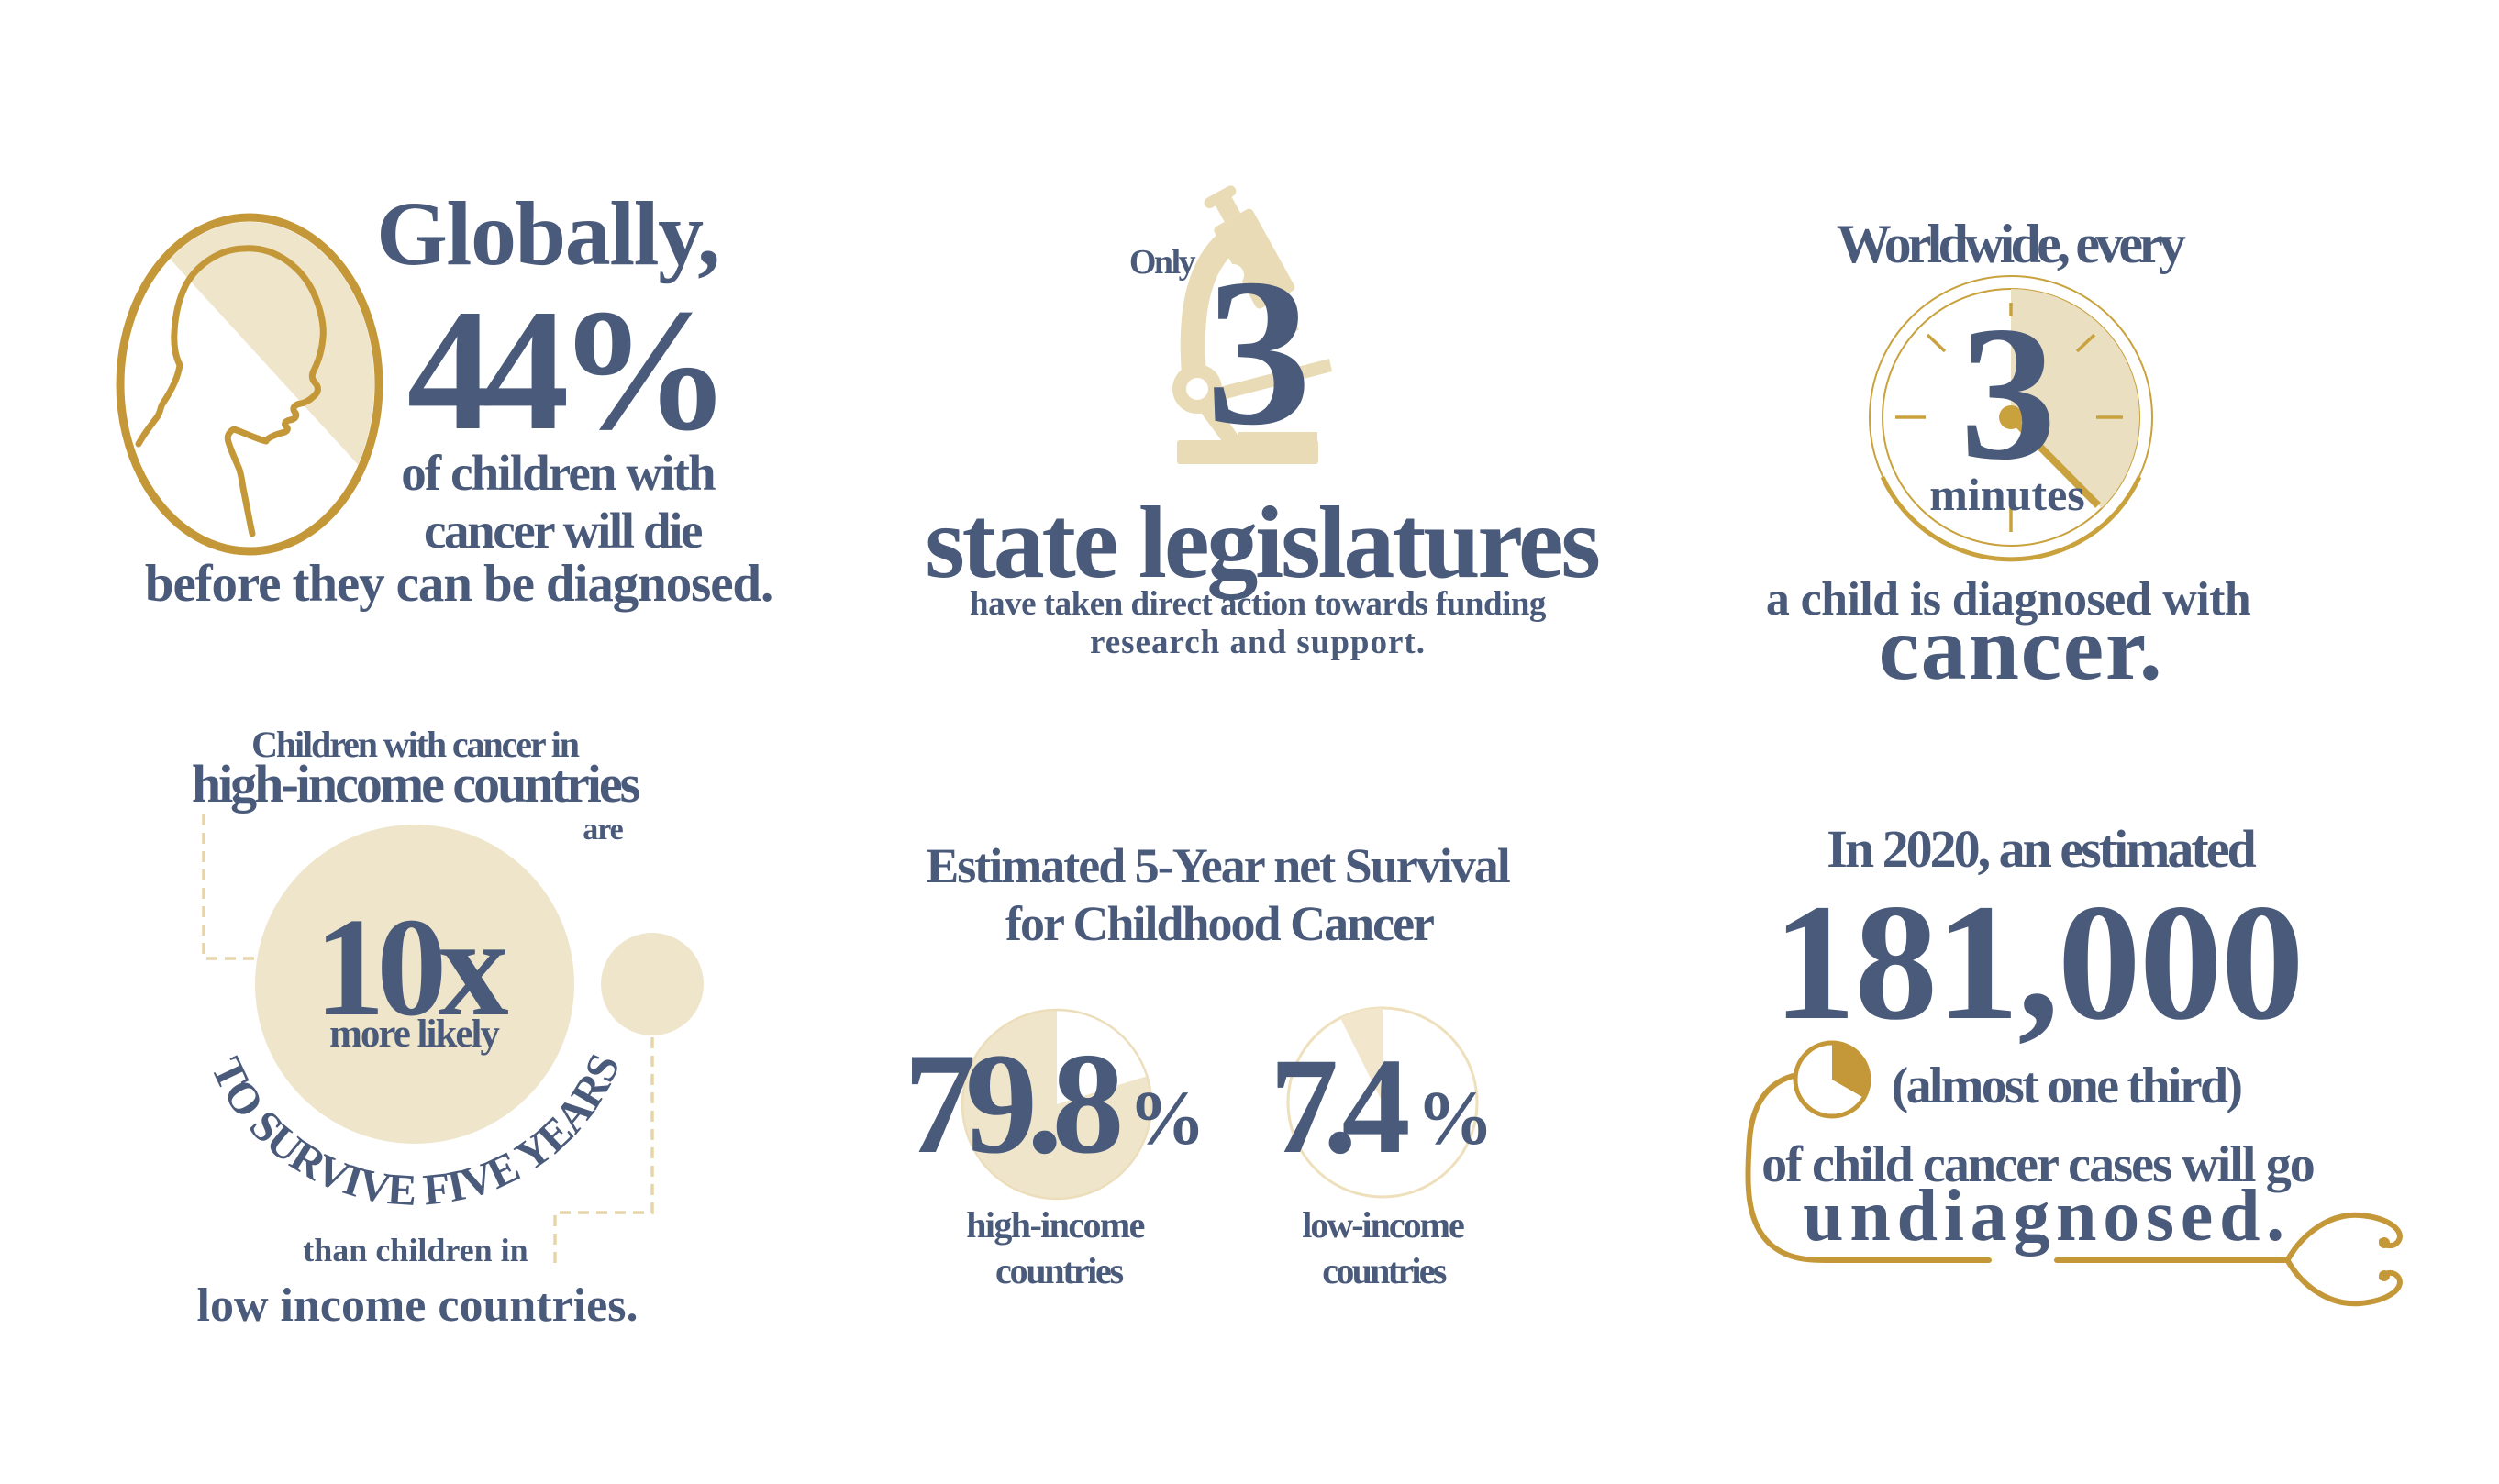 This screenshot has height=1484, width=2499. I want to click on svg-text: high-income countries, so click(416, 784).